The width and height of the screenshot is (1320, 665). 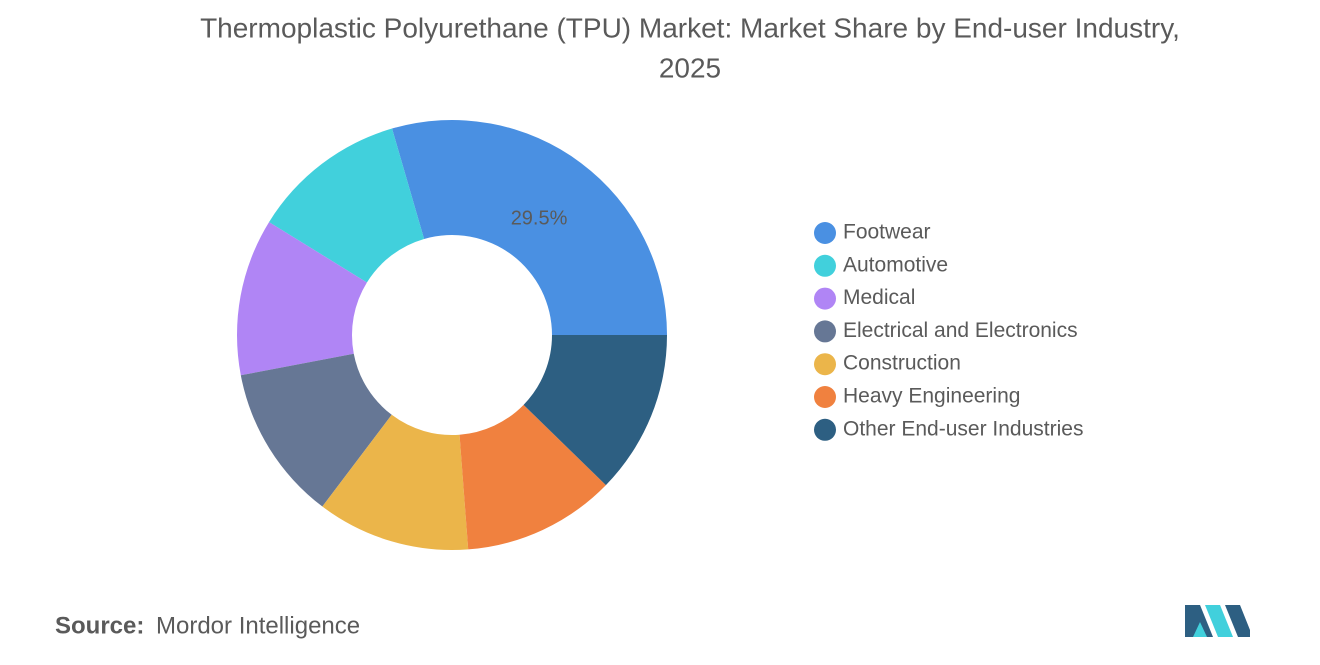 I want to click on logo, so click(x=1217, y=621).